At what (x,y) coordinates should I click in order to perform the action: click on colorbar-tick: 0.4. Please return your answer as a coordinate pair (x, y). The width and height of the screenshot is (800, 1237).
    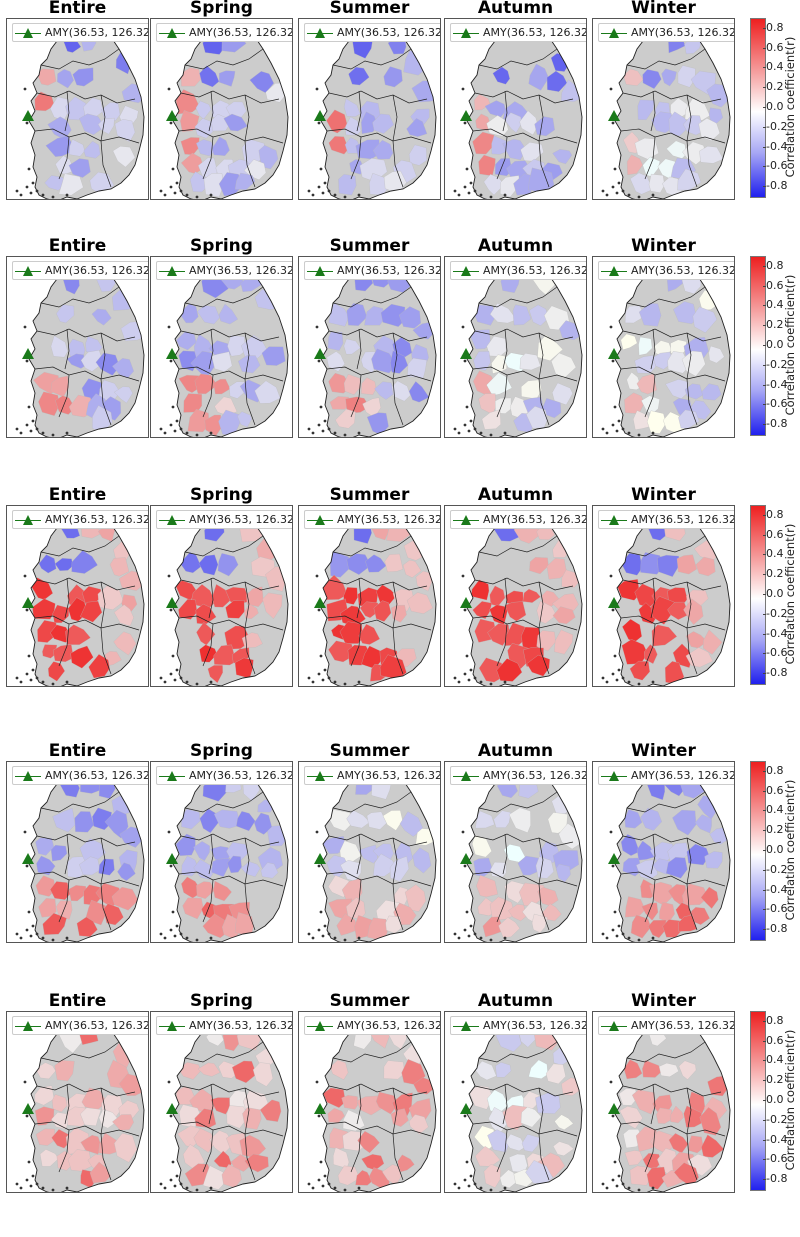
    Looking at the image, I should click on (773, 67).